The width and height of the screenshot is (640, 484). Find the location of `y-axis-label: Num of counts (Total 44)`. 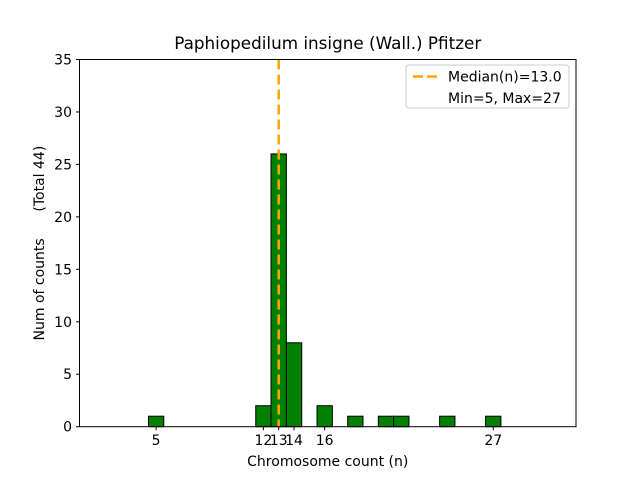

y-axis-label: Num of counts (Total 44) is located at coordinates (40, 243).